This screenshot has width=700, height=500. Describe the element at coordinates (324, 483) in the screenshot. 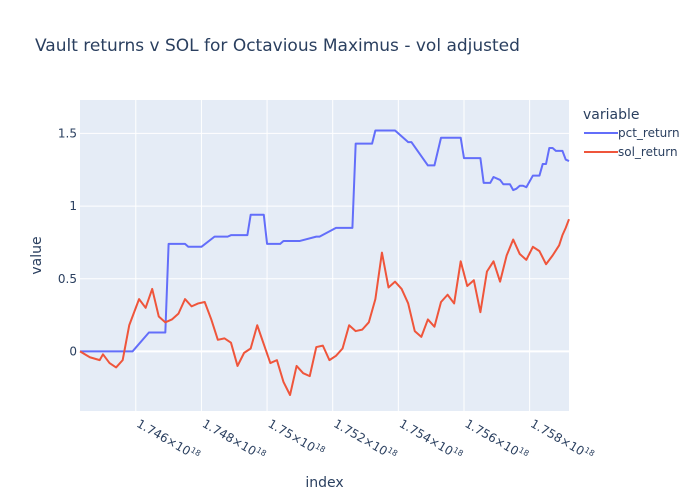

I see `x-axis-title: index` at that location.